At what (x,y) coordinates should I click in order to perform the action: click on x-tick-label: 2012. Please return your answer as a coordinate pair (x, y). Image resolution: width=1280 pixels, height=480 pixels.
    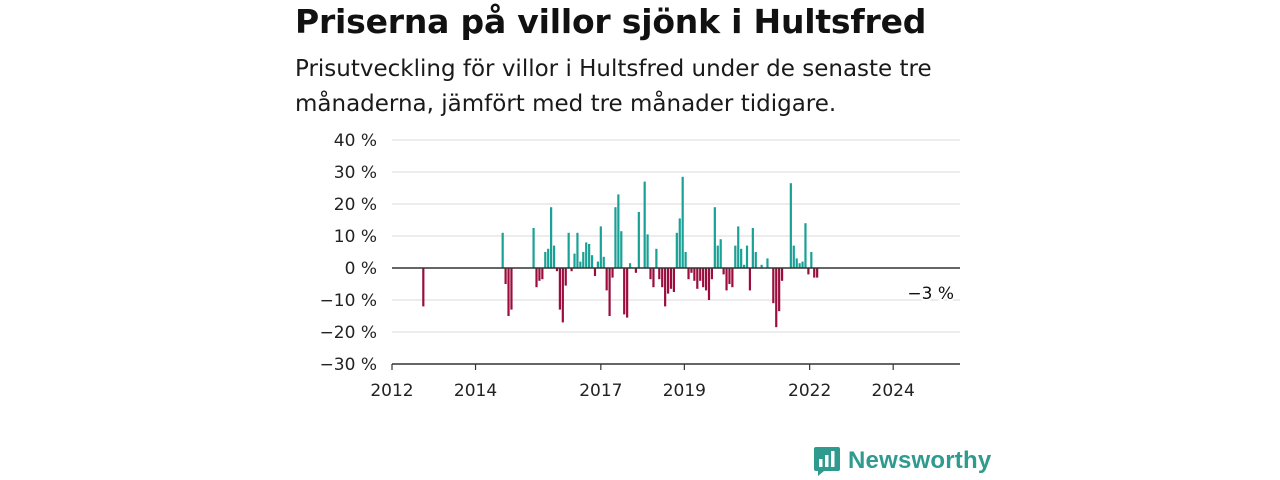
    Looking at the image, I should click on (391, 391).